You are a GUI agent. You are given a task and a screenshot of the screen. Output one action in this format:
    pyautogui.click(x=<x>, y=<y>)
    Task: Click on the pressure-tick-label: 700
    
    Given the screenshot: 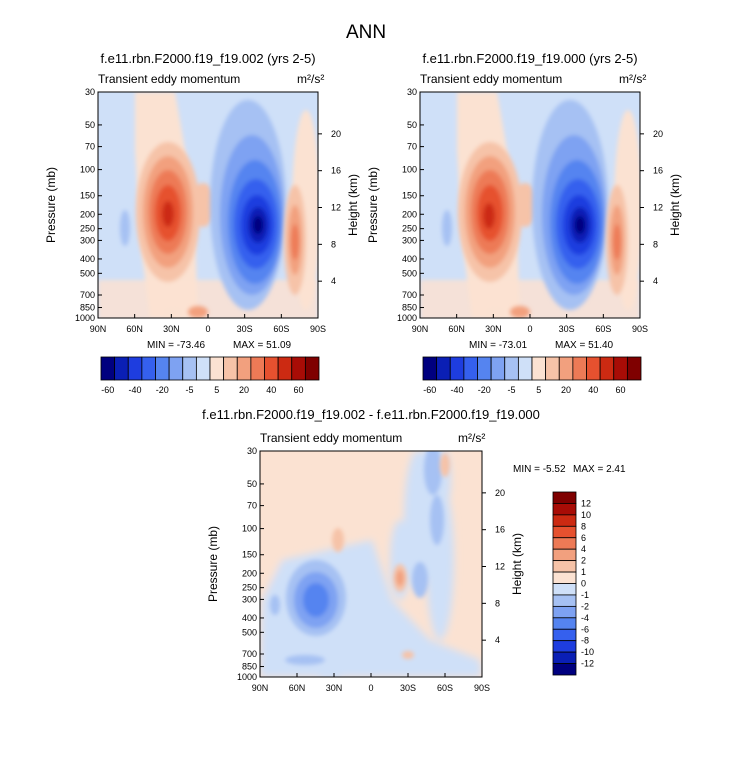 What is the action you would take?
    pyautogui.click(x=87, y=295)
    